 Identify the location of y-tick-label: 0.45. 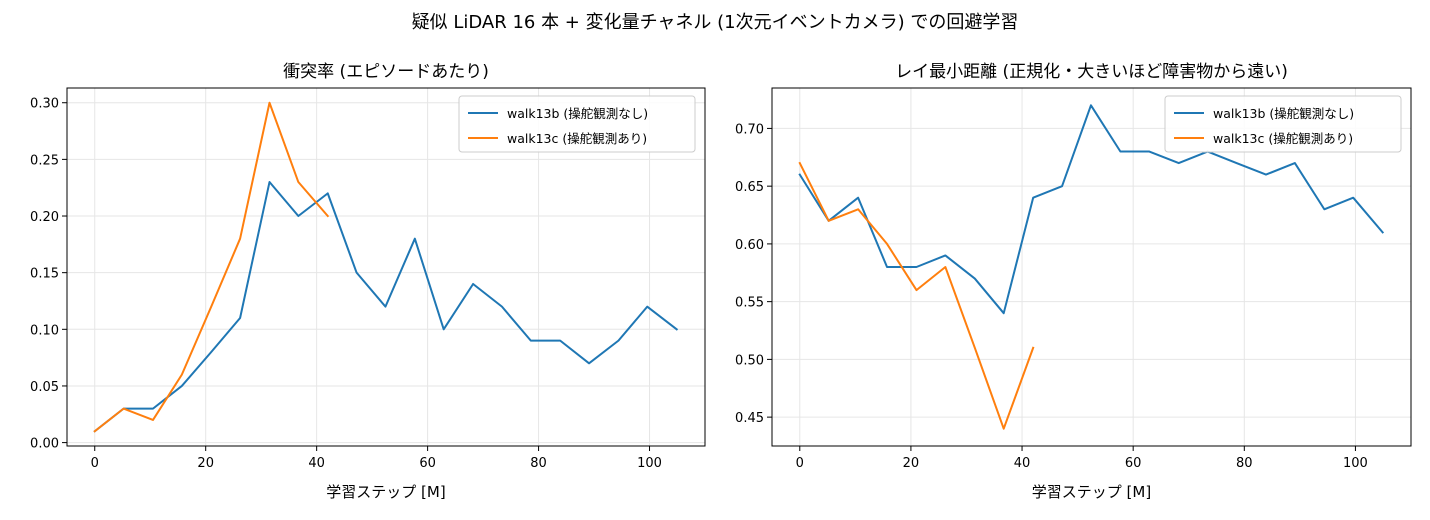
(749, 418).